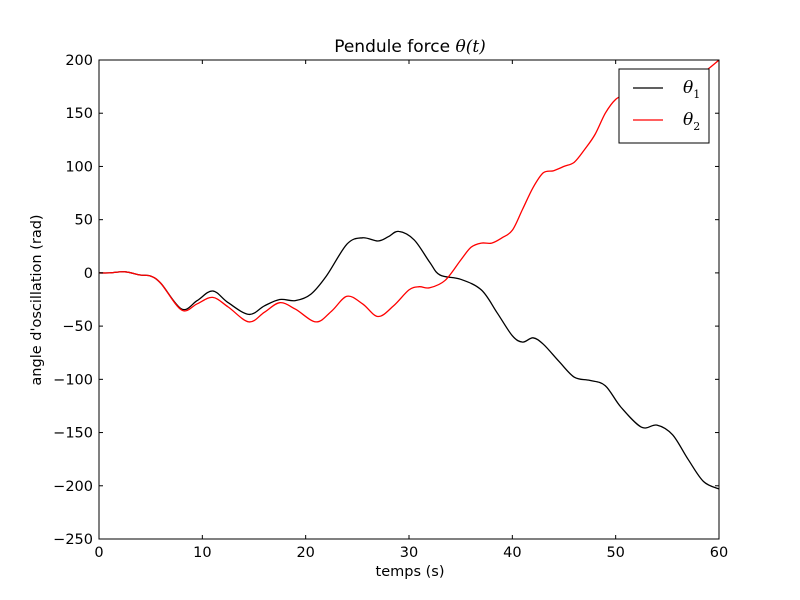 This screenshot has width=800, height=600. What do you see at coordinates (98, 553) in the screenshot?
I see `x-tick-label: 0` at bounding box center [98, 553].